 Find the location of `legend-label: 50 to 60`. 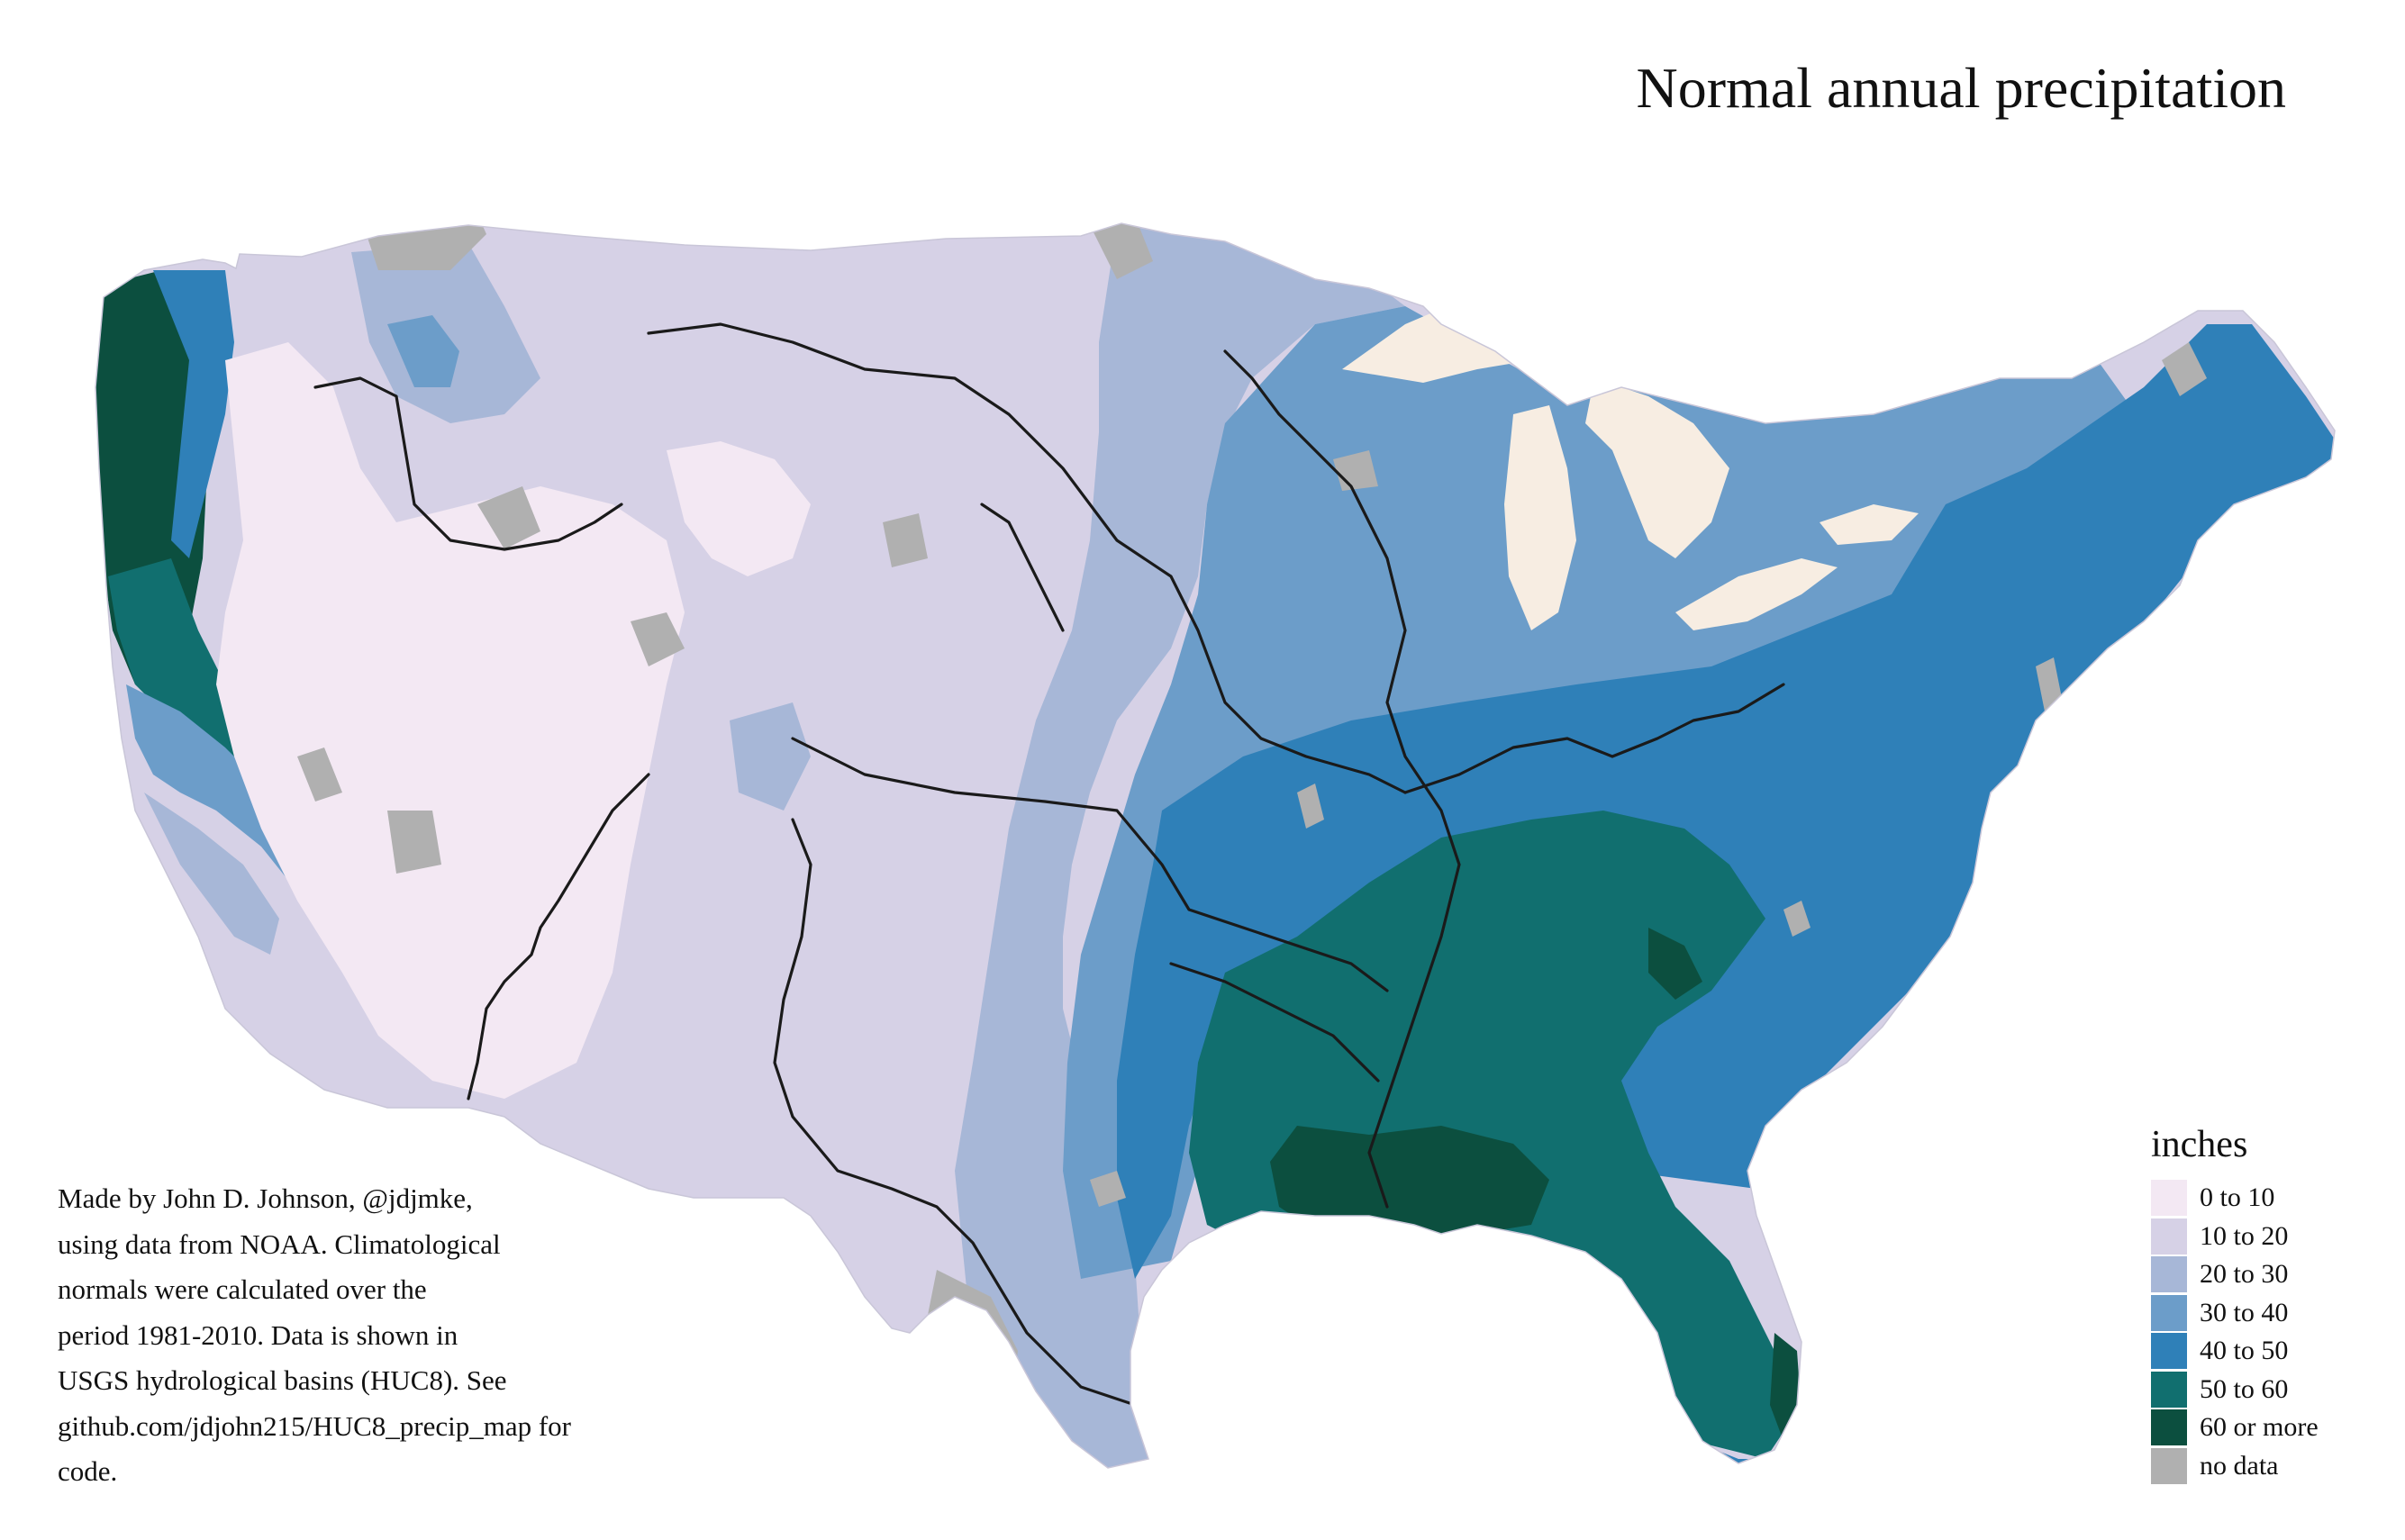

legend-label: 50 to 60 is located at coordinates (2244, 1388).